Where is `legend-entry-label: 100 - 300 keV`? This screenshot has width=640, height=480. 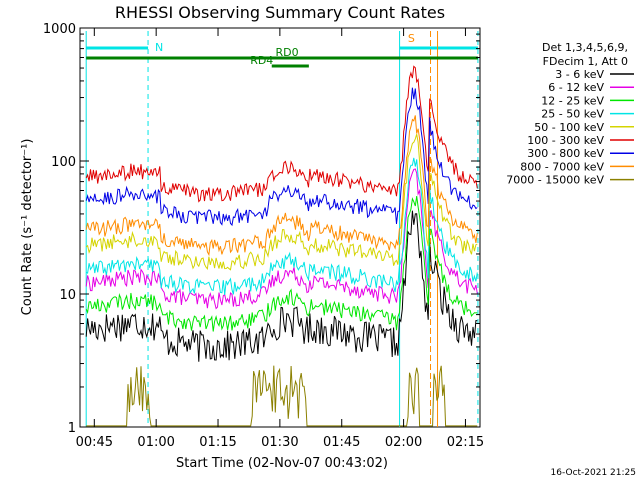 legend-entry-label: 100 - 300 keV is located at coordinates (565, 140).